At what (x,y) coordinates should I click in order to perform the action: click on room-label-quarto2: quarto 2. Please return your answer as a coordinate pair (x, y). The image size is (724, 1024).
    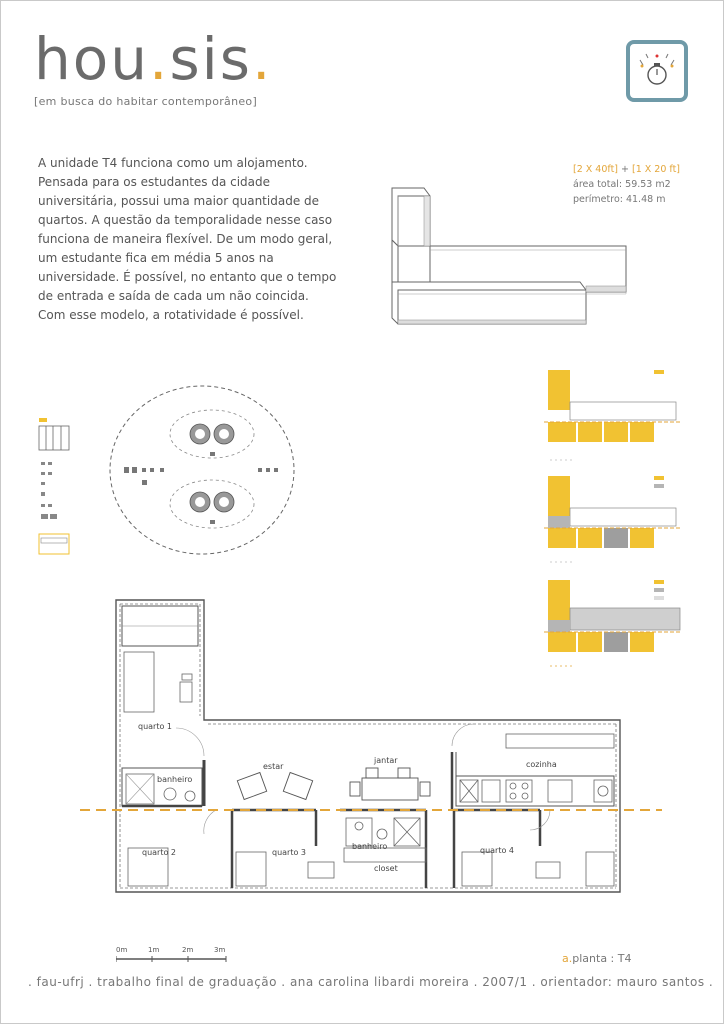
    Looking at the image, I should click on (159, 852).